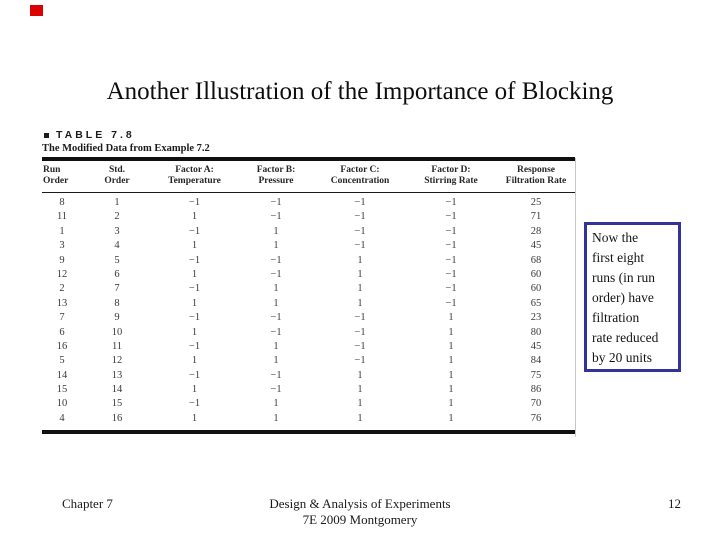 The image size is (720, 540). Describe the element at coordinates (360, 503) in the screenshot. I see `footer-center-line1: Design & Analysis of Experiments` at that location.